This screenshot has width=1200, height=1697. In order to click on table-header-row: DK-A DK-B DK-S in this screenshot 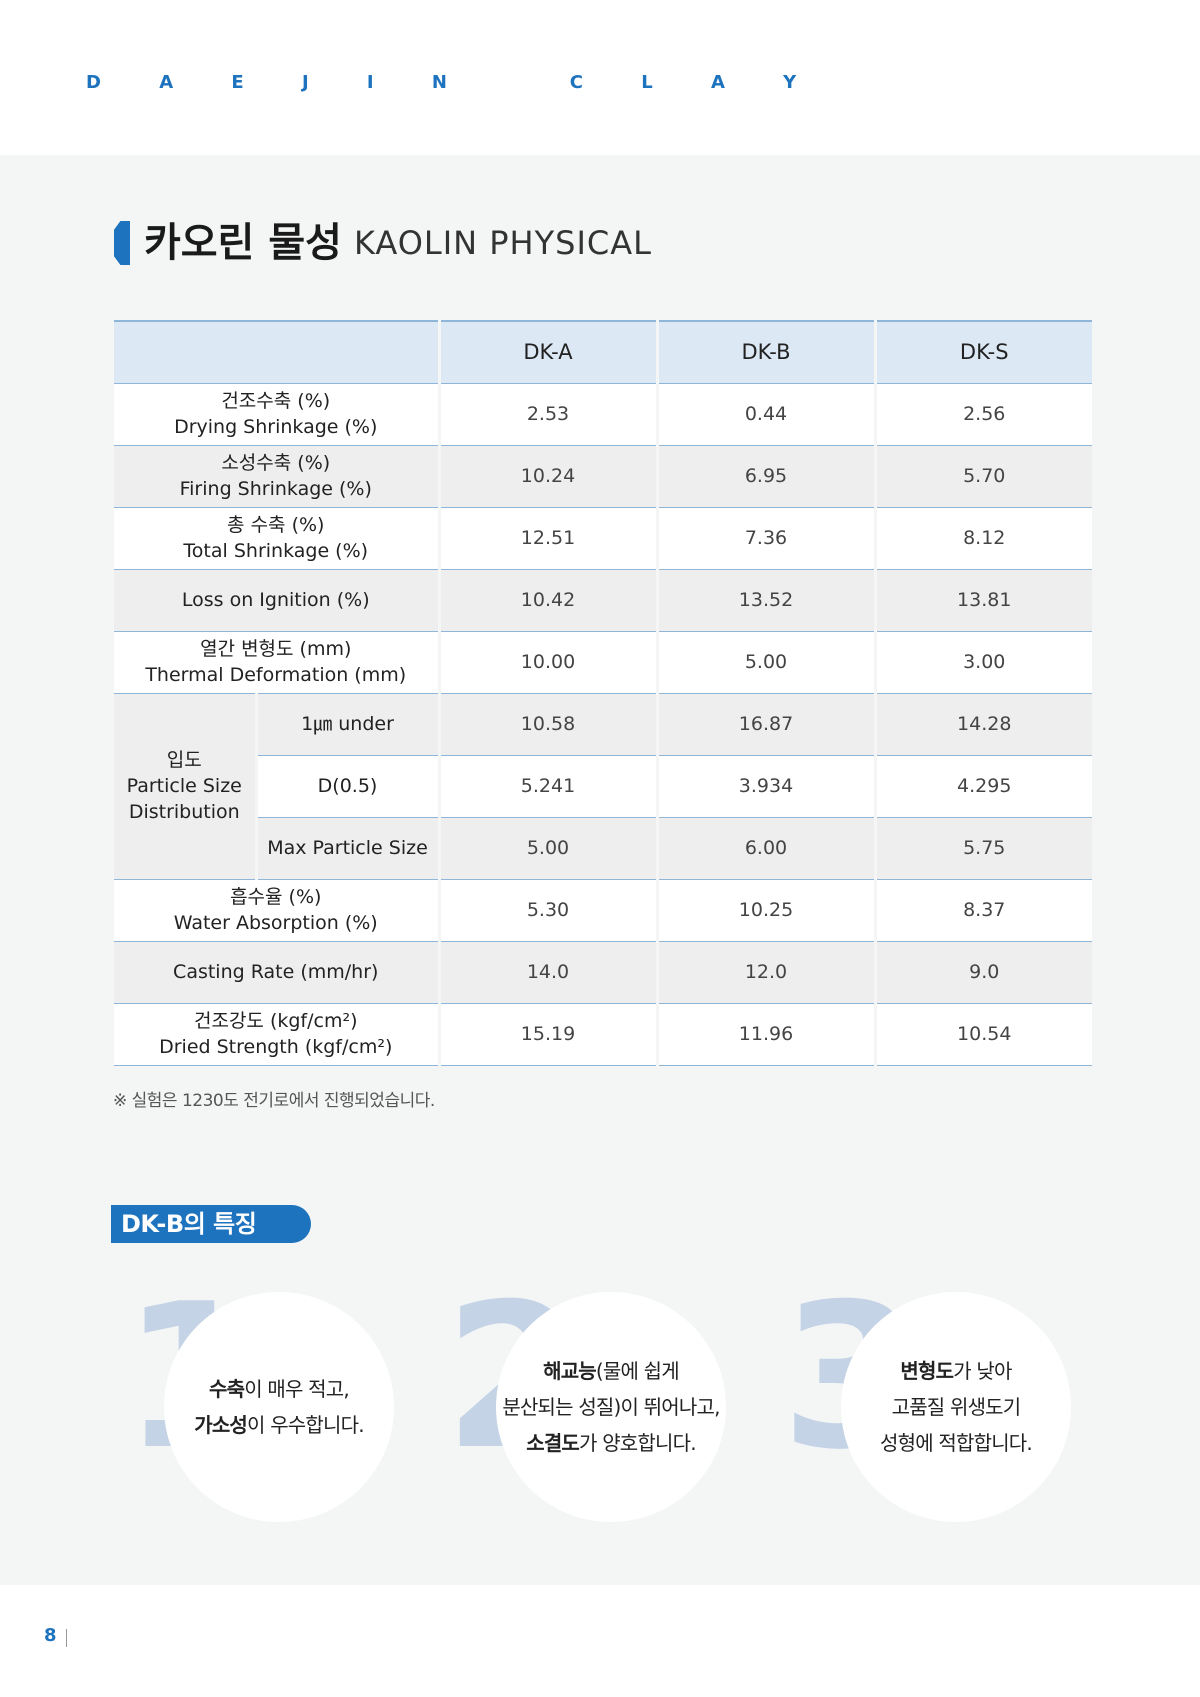, I will do `click(603, 352)`.